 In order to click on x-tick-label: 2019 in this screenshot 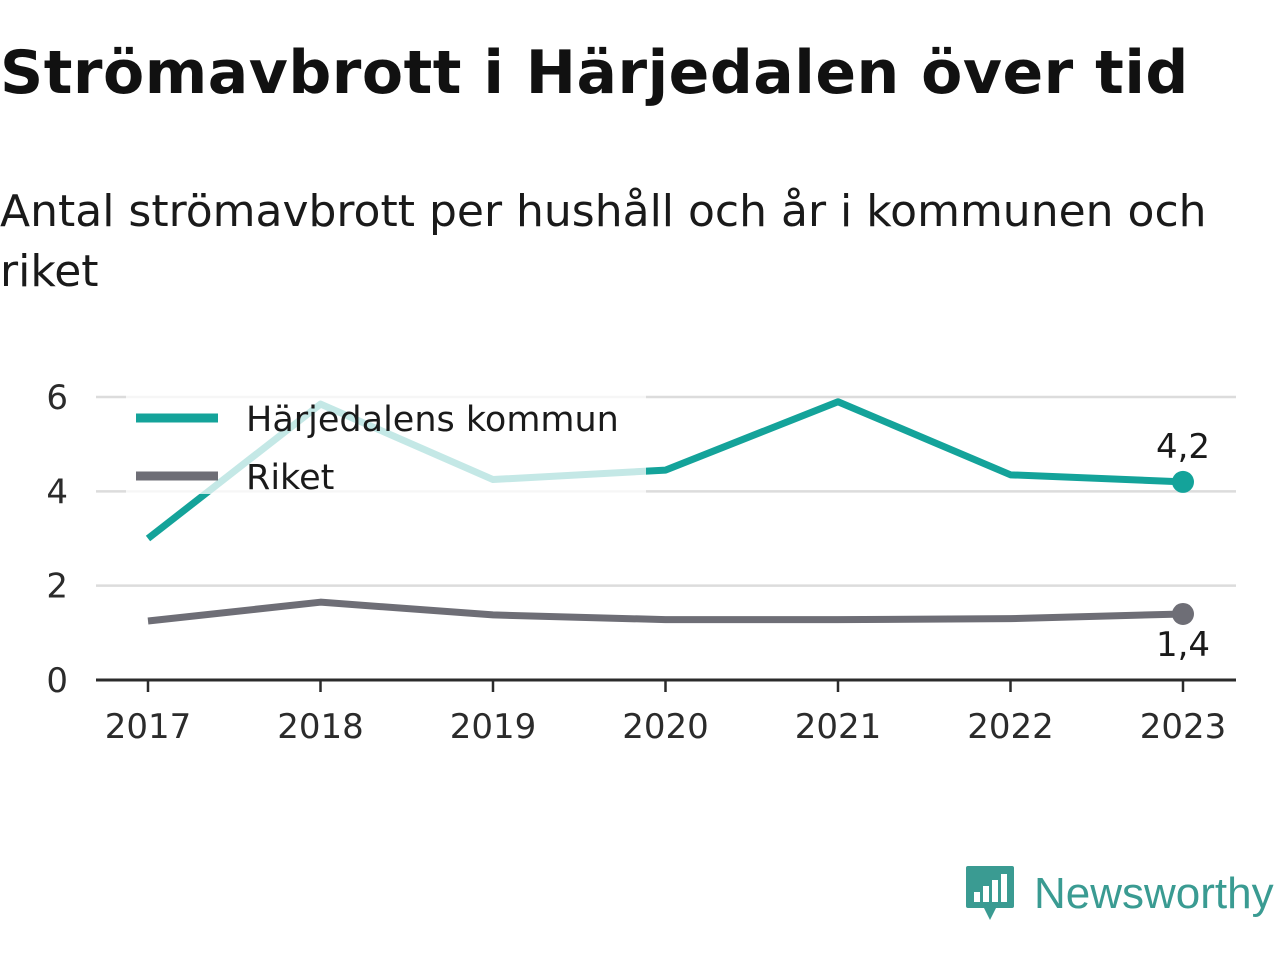, I will do `click(493, 727)`.